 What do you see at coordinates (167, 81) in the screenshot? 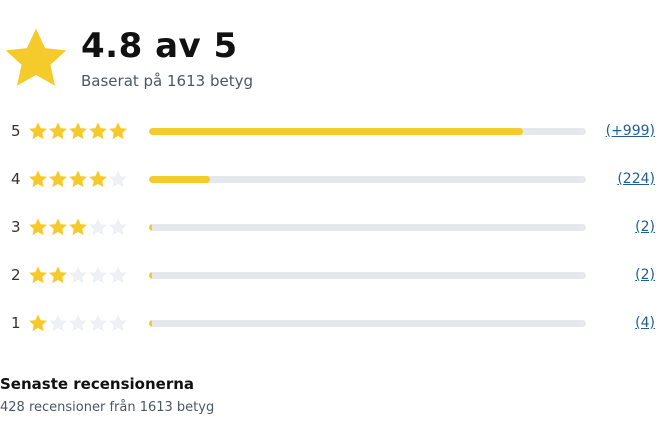
I see `rating-basis: Baserat på 1613 betyg` at bounding box center [167, 81].